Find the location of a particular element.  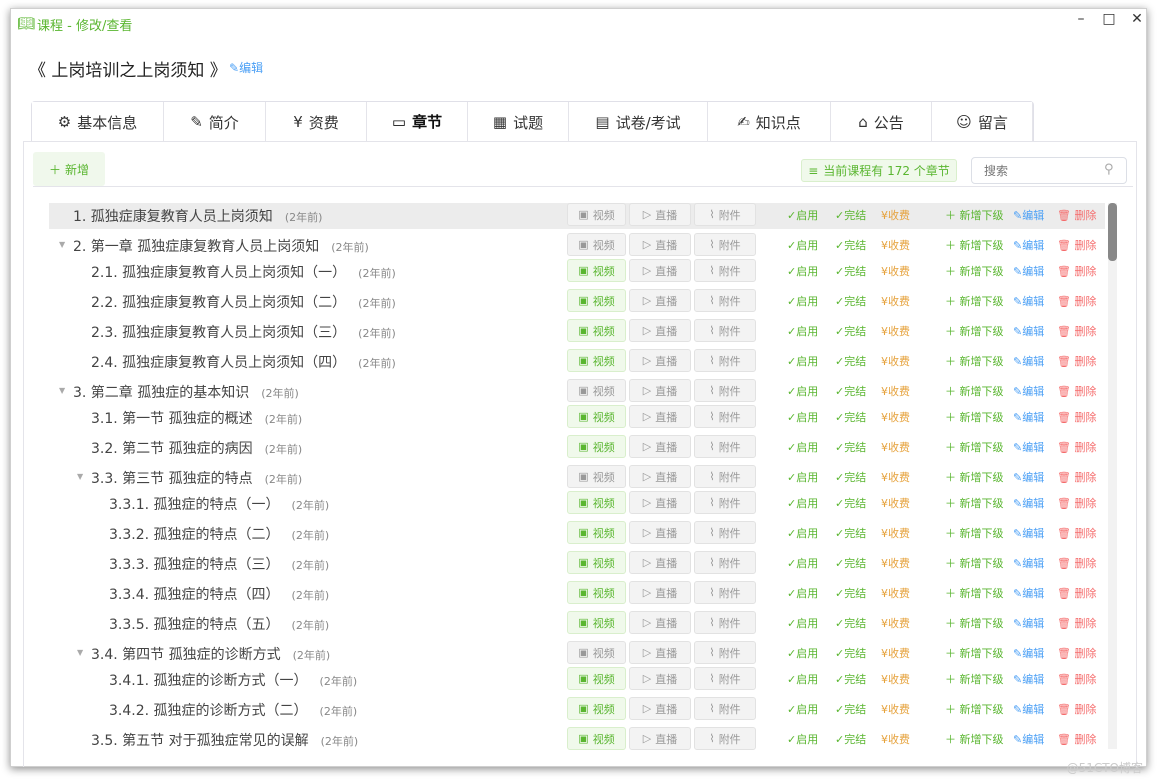

tab-3: ▭ 章节 is located at coordinates (417, 122).